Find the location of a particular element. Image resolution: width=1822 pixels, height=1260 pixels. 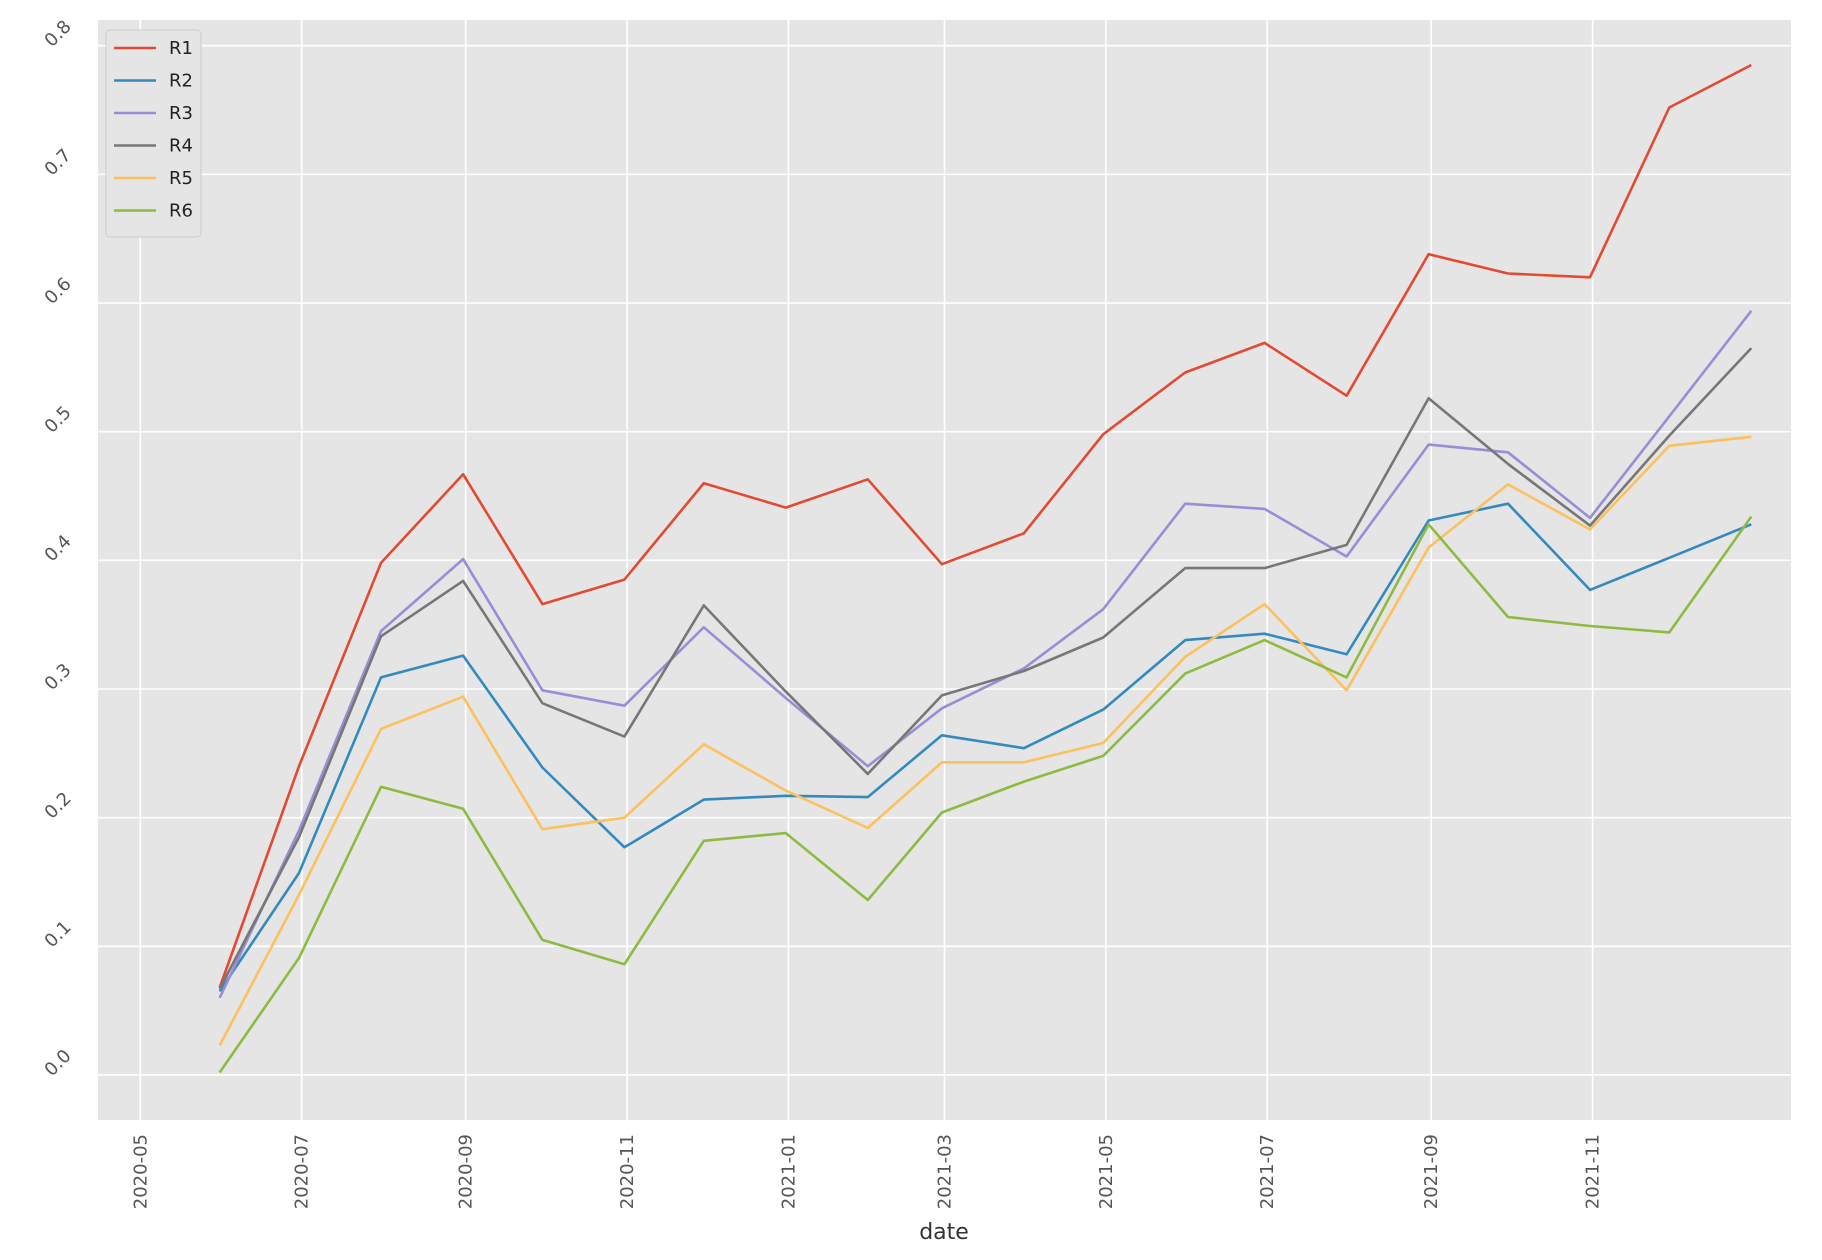

x-tick-label: 2021-05 is located at coordinates (1106, 1171).